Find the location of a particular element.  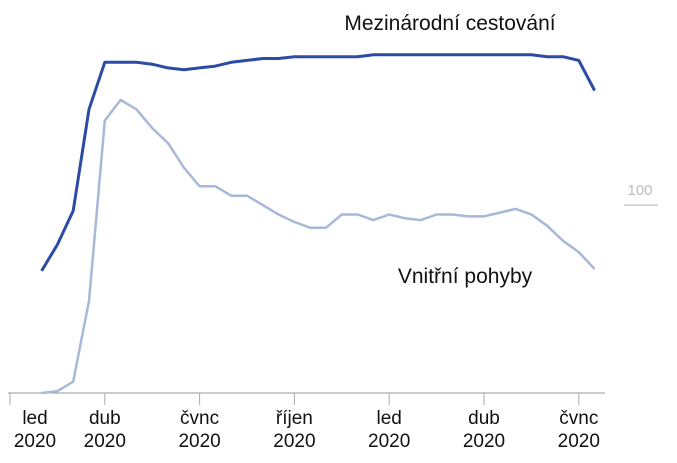

y-tick-label: 100 is located at coordinates (639, 190).